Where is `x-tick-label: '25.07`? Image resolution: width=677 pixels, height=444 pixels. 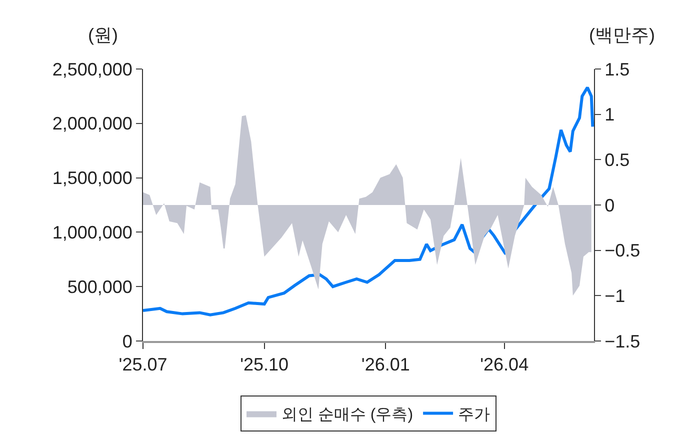 x-tick-label: '25.07 is located at coordinates (143, 364).